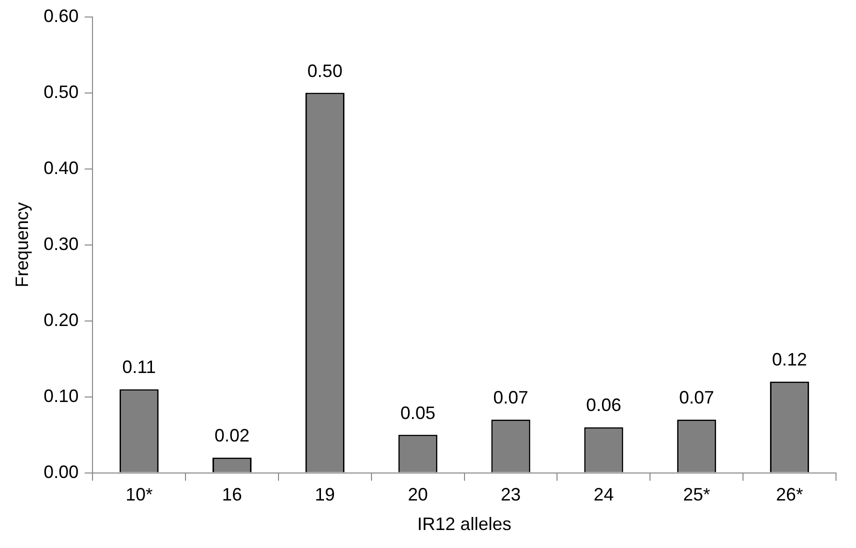 The image size is (856, 548). What do you see at coordinates (510, 494) in the screenshot?
I see `x-tick-label: 23` at bounding box center [510, 494].